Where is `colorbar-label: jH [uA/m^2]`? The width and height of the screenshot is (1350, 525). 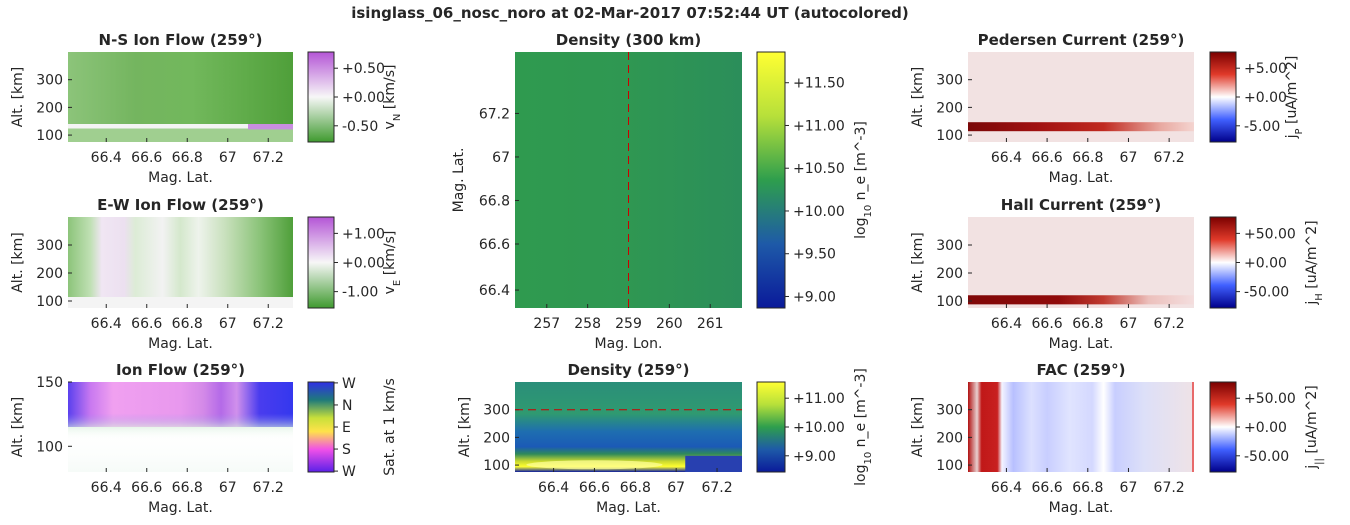
colorbar-label: jH [uA/m^2] is located at coordinates (1314, 262).